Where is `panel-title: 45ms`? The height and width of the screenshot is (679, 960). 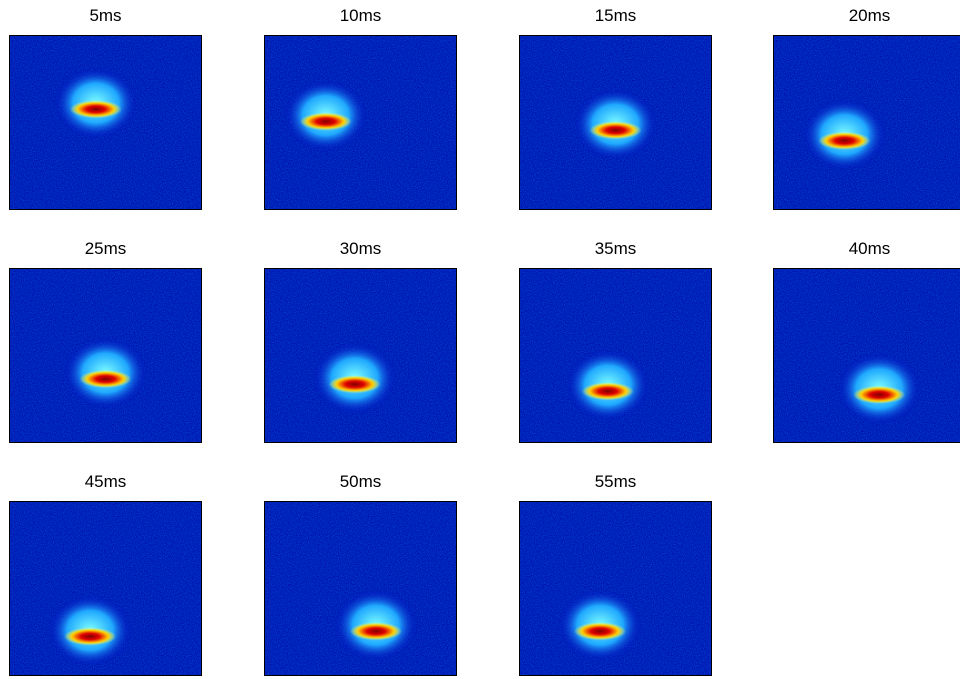
panel-title: 45ms is located at coordinates (105, 481).